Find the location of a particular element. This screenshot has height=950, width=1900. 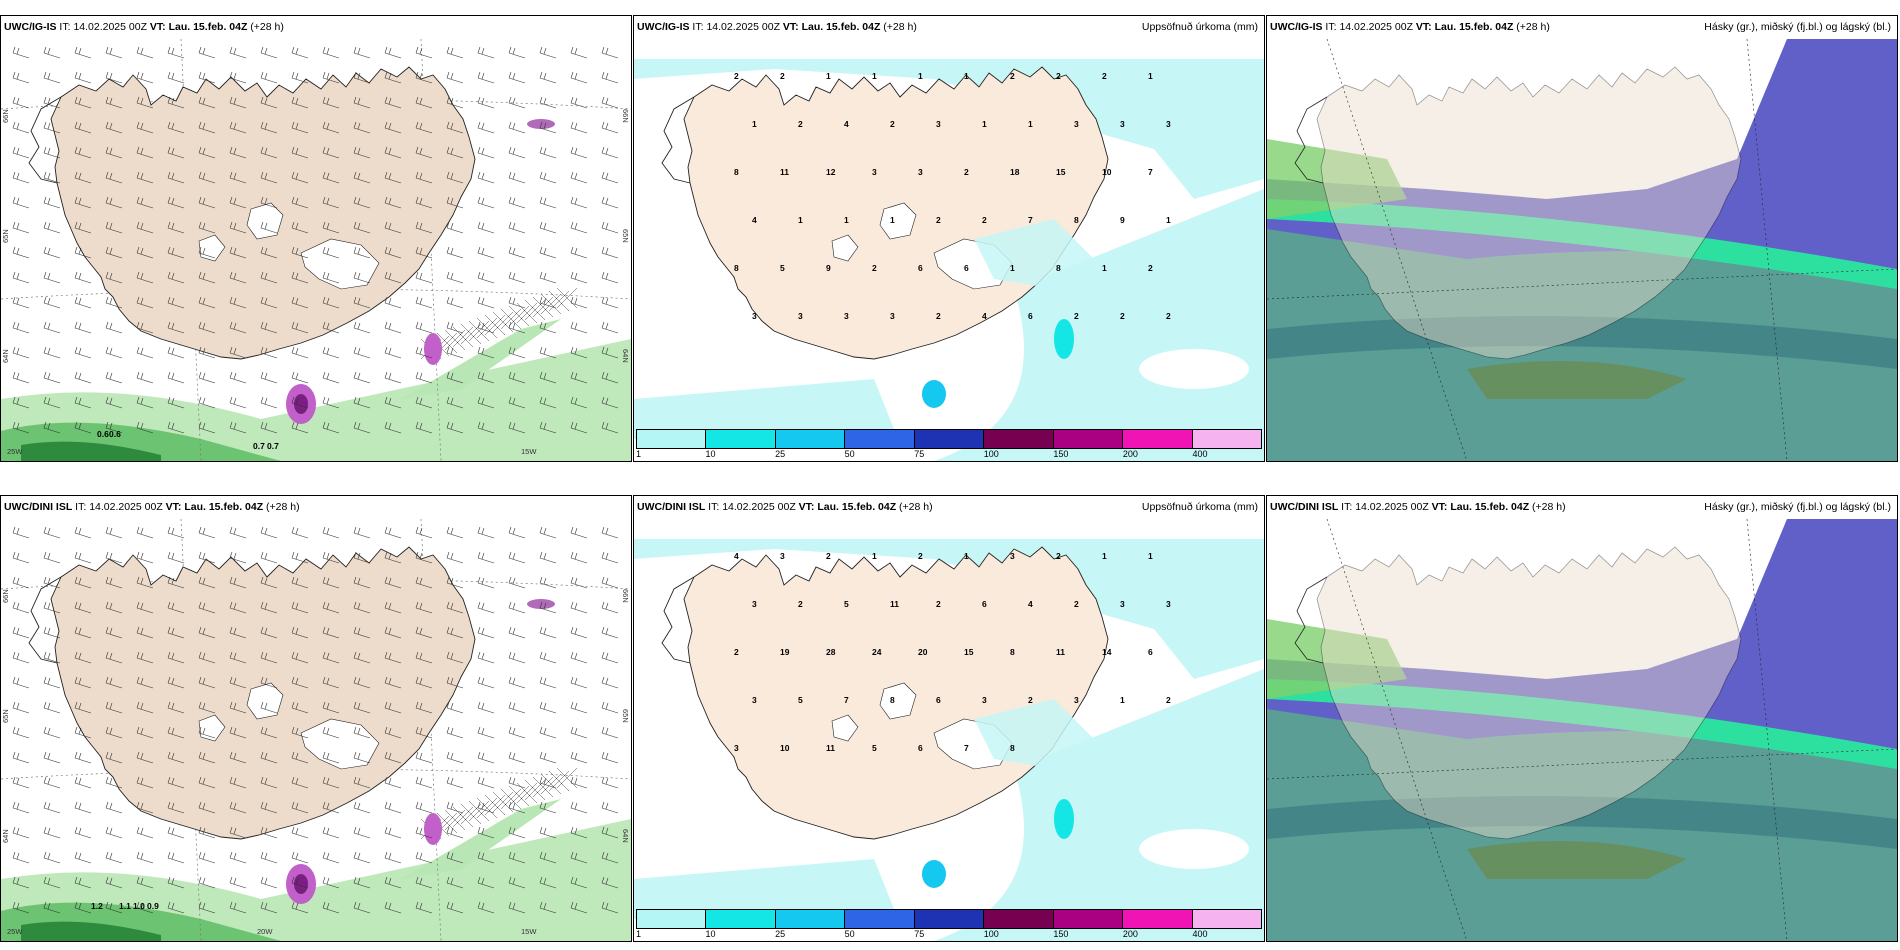

model-name: UWC/IG-IS is located at coordinates (663, 27).